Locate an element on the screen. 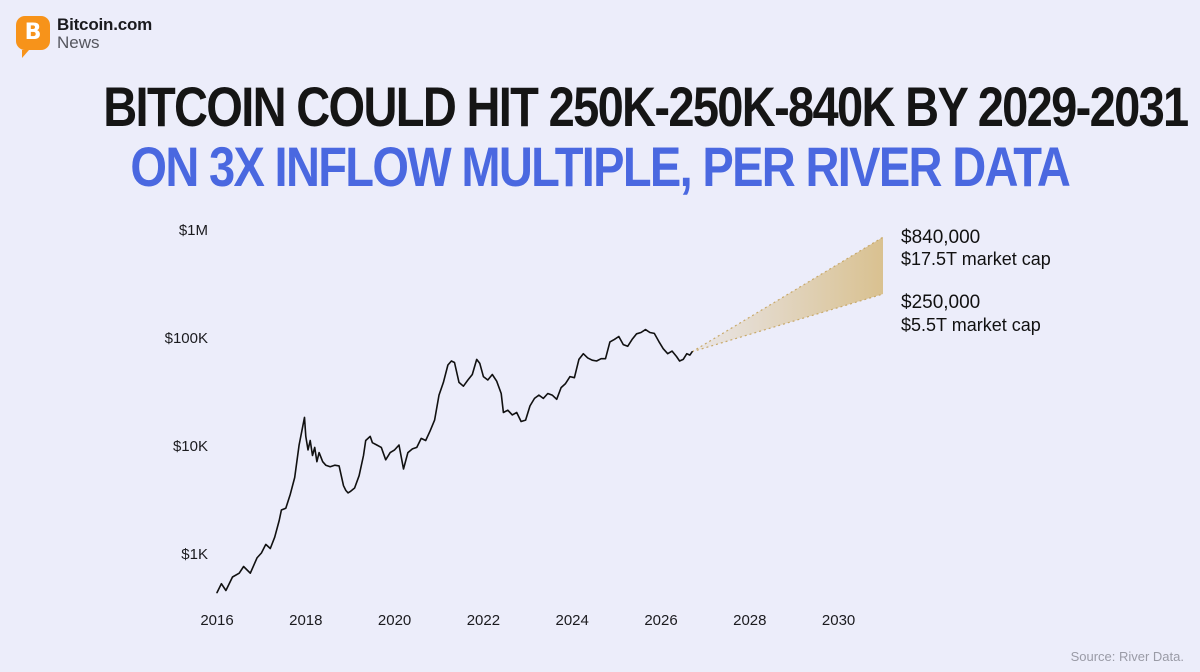  brand-wordmark: Bitcoin.com News is located at coordinates (104, 34).